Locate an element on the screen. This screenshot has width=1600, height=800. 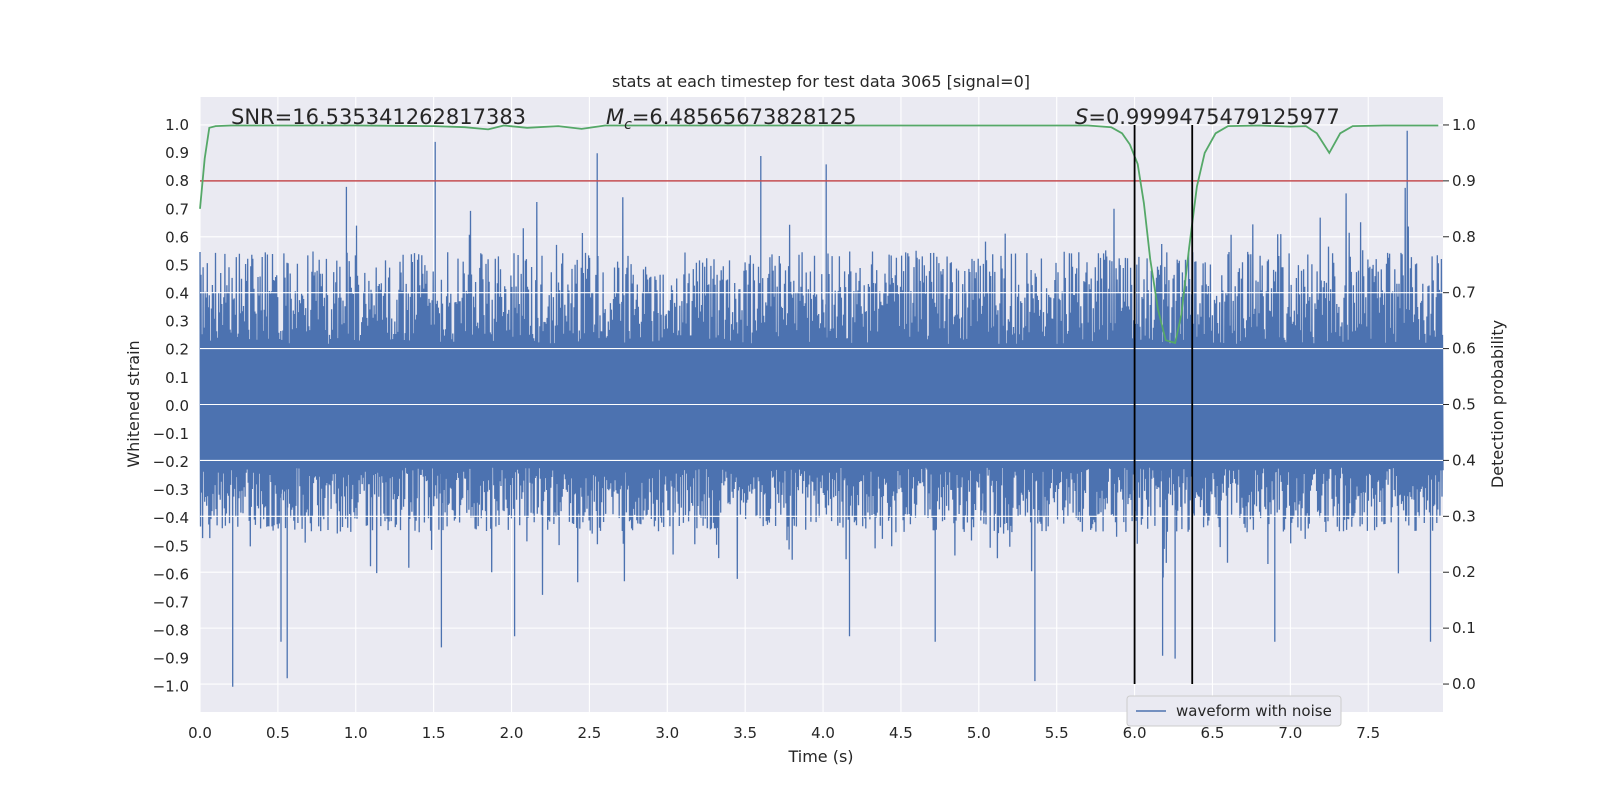
y-tick-label: 0.4 is located at coordinates (177, 294).